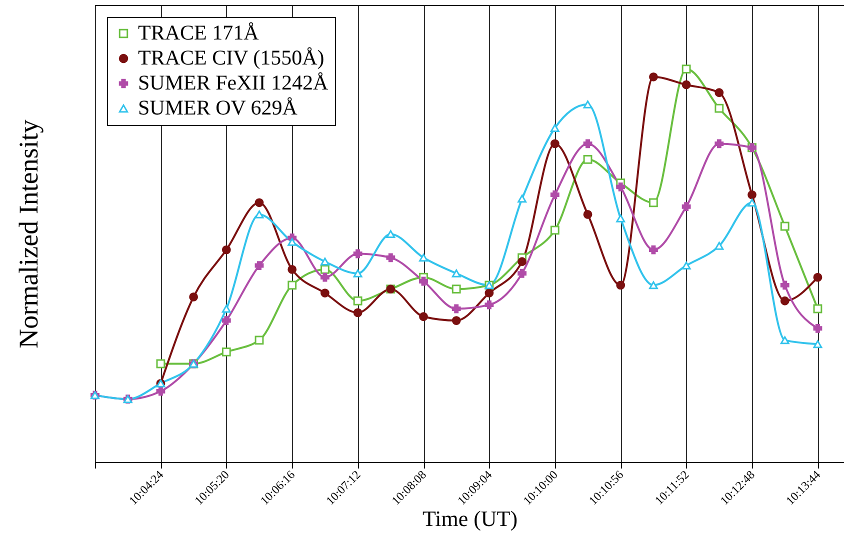  What do you see at coordinates (218, 108) in the screenshot?
I see `legend-label: SUMER OV 629Å` at bounding box center [218, 108].